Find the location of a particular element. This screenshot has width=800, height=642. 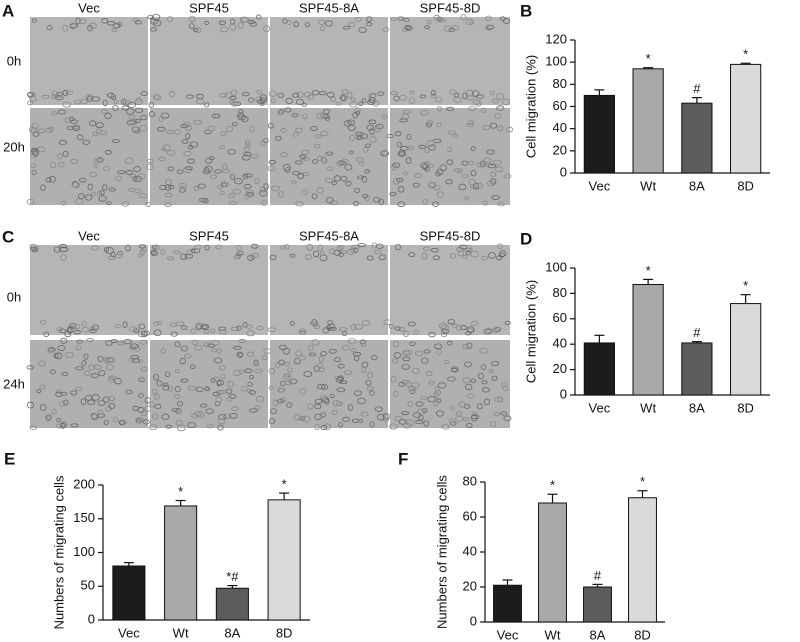

micrograph-bg is located at coordinates (329, 384).